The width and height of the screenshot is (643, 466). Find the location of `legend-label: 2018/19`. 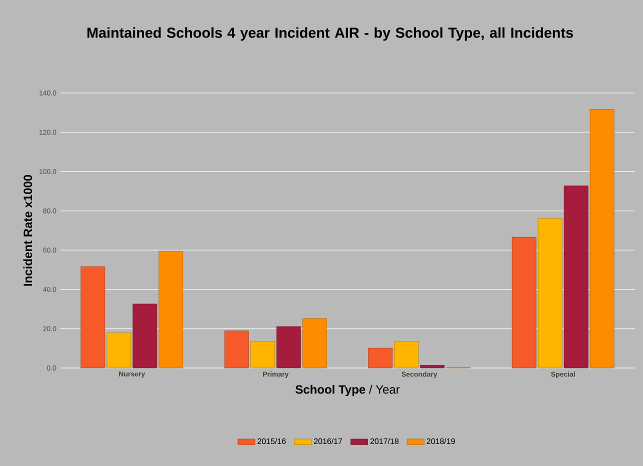

legend-label: 2018/19 is located at coordinates (440, 441).